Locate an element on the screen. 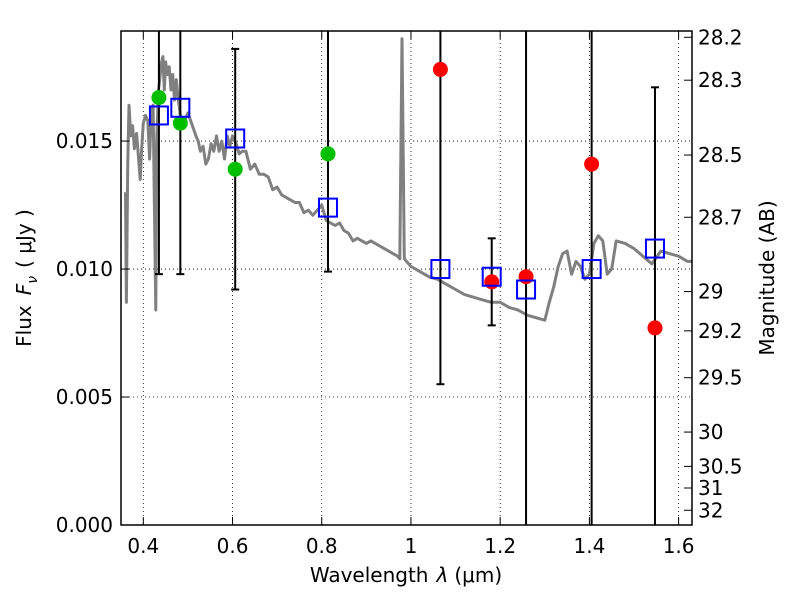  x-tick-label: 0.4 is located at coordinates (143, 546).